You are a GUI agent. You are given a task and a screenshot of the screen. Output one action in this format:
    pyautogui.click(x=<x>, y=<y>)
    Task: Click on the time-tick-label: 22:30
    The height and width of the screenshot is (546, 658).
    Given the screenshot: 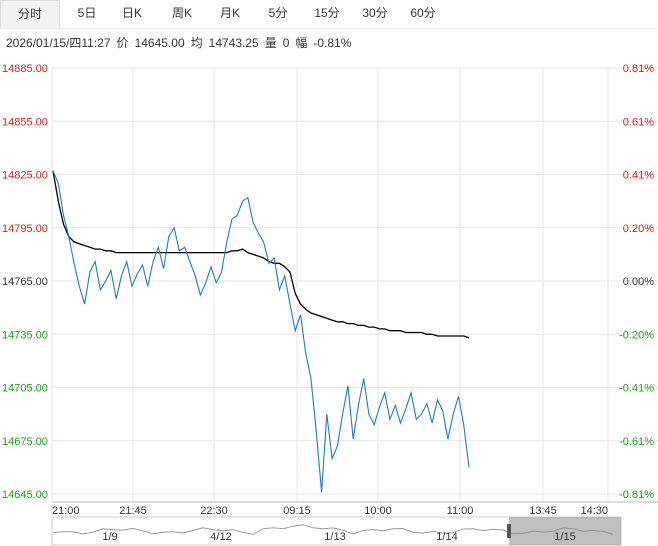 What is the action you would take?
    pyautogui.click(x=214, y=511)
    